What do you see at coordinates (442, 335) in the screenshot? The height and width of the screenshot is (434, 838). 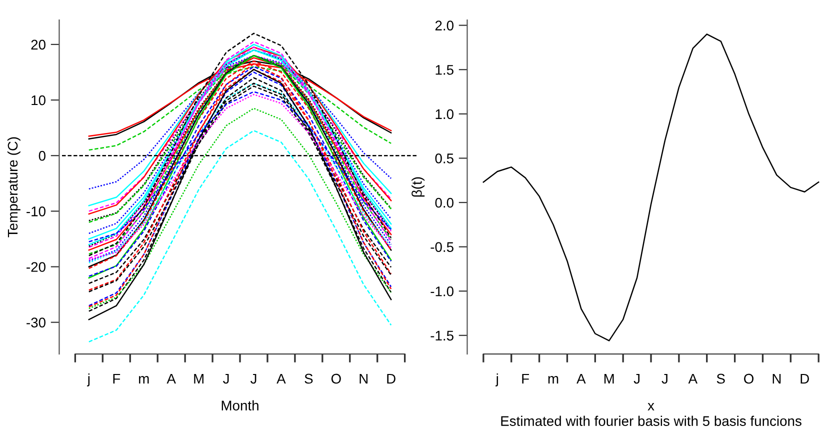 I see `y-tick-label: -1.5` at bounding box center [442, 335].